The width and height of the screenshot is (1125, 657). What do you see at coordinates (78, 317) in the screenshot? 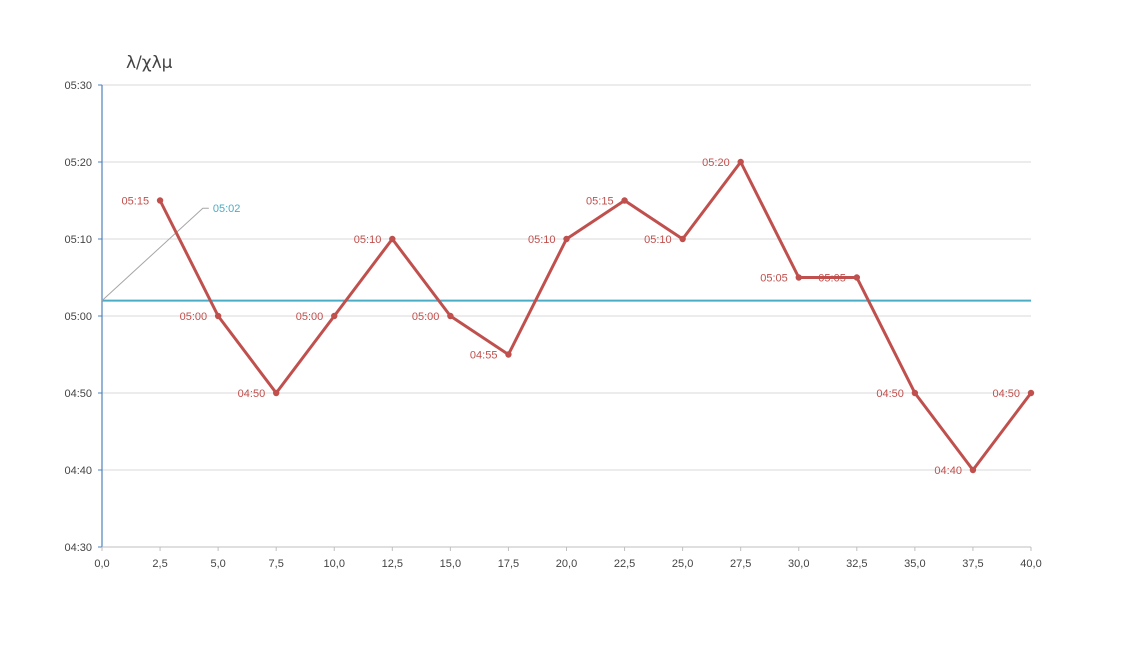
I see `y-tick-label: 05:00` at bounding box center [78, 317].